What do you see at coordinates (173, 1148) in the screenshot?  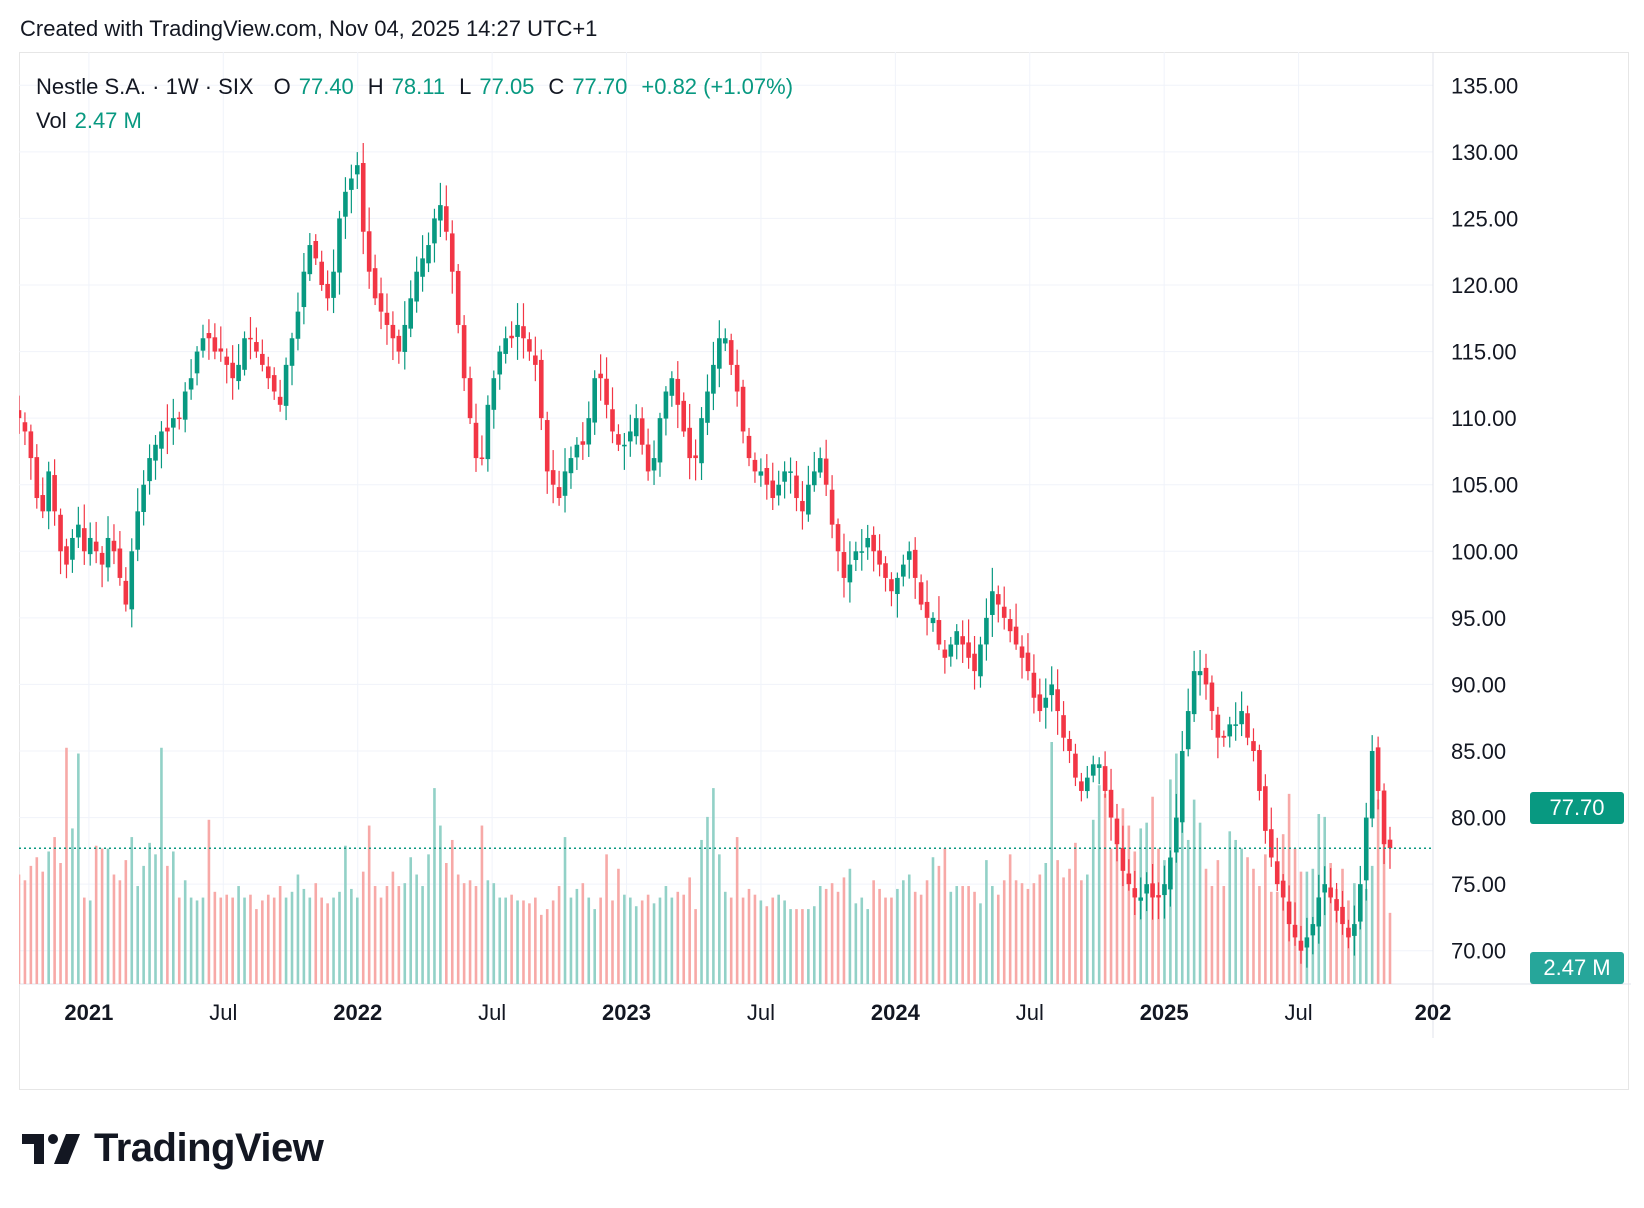 I see `tradingview-logo: TradingView` at bounding box center [173, 1148].